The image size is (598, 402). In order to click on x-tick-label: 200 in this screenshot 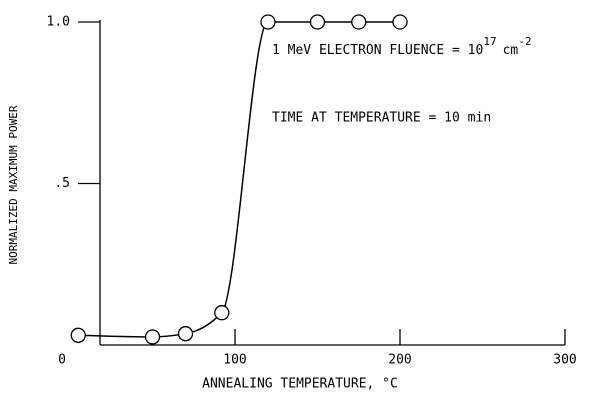, I will do `click(399, 360)`.